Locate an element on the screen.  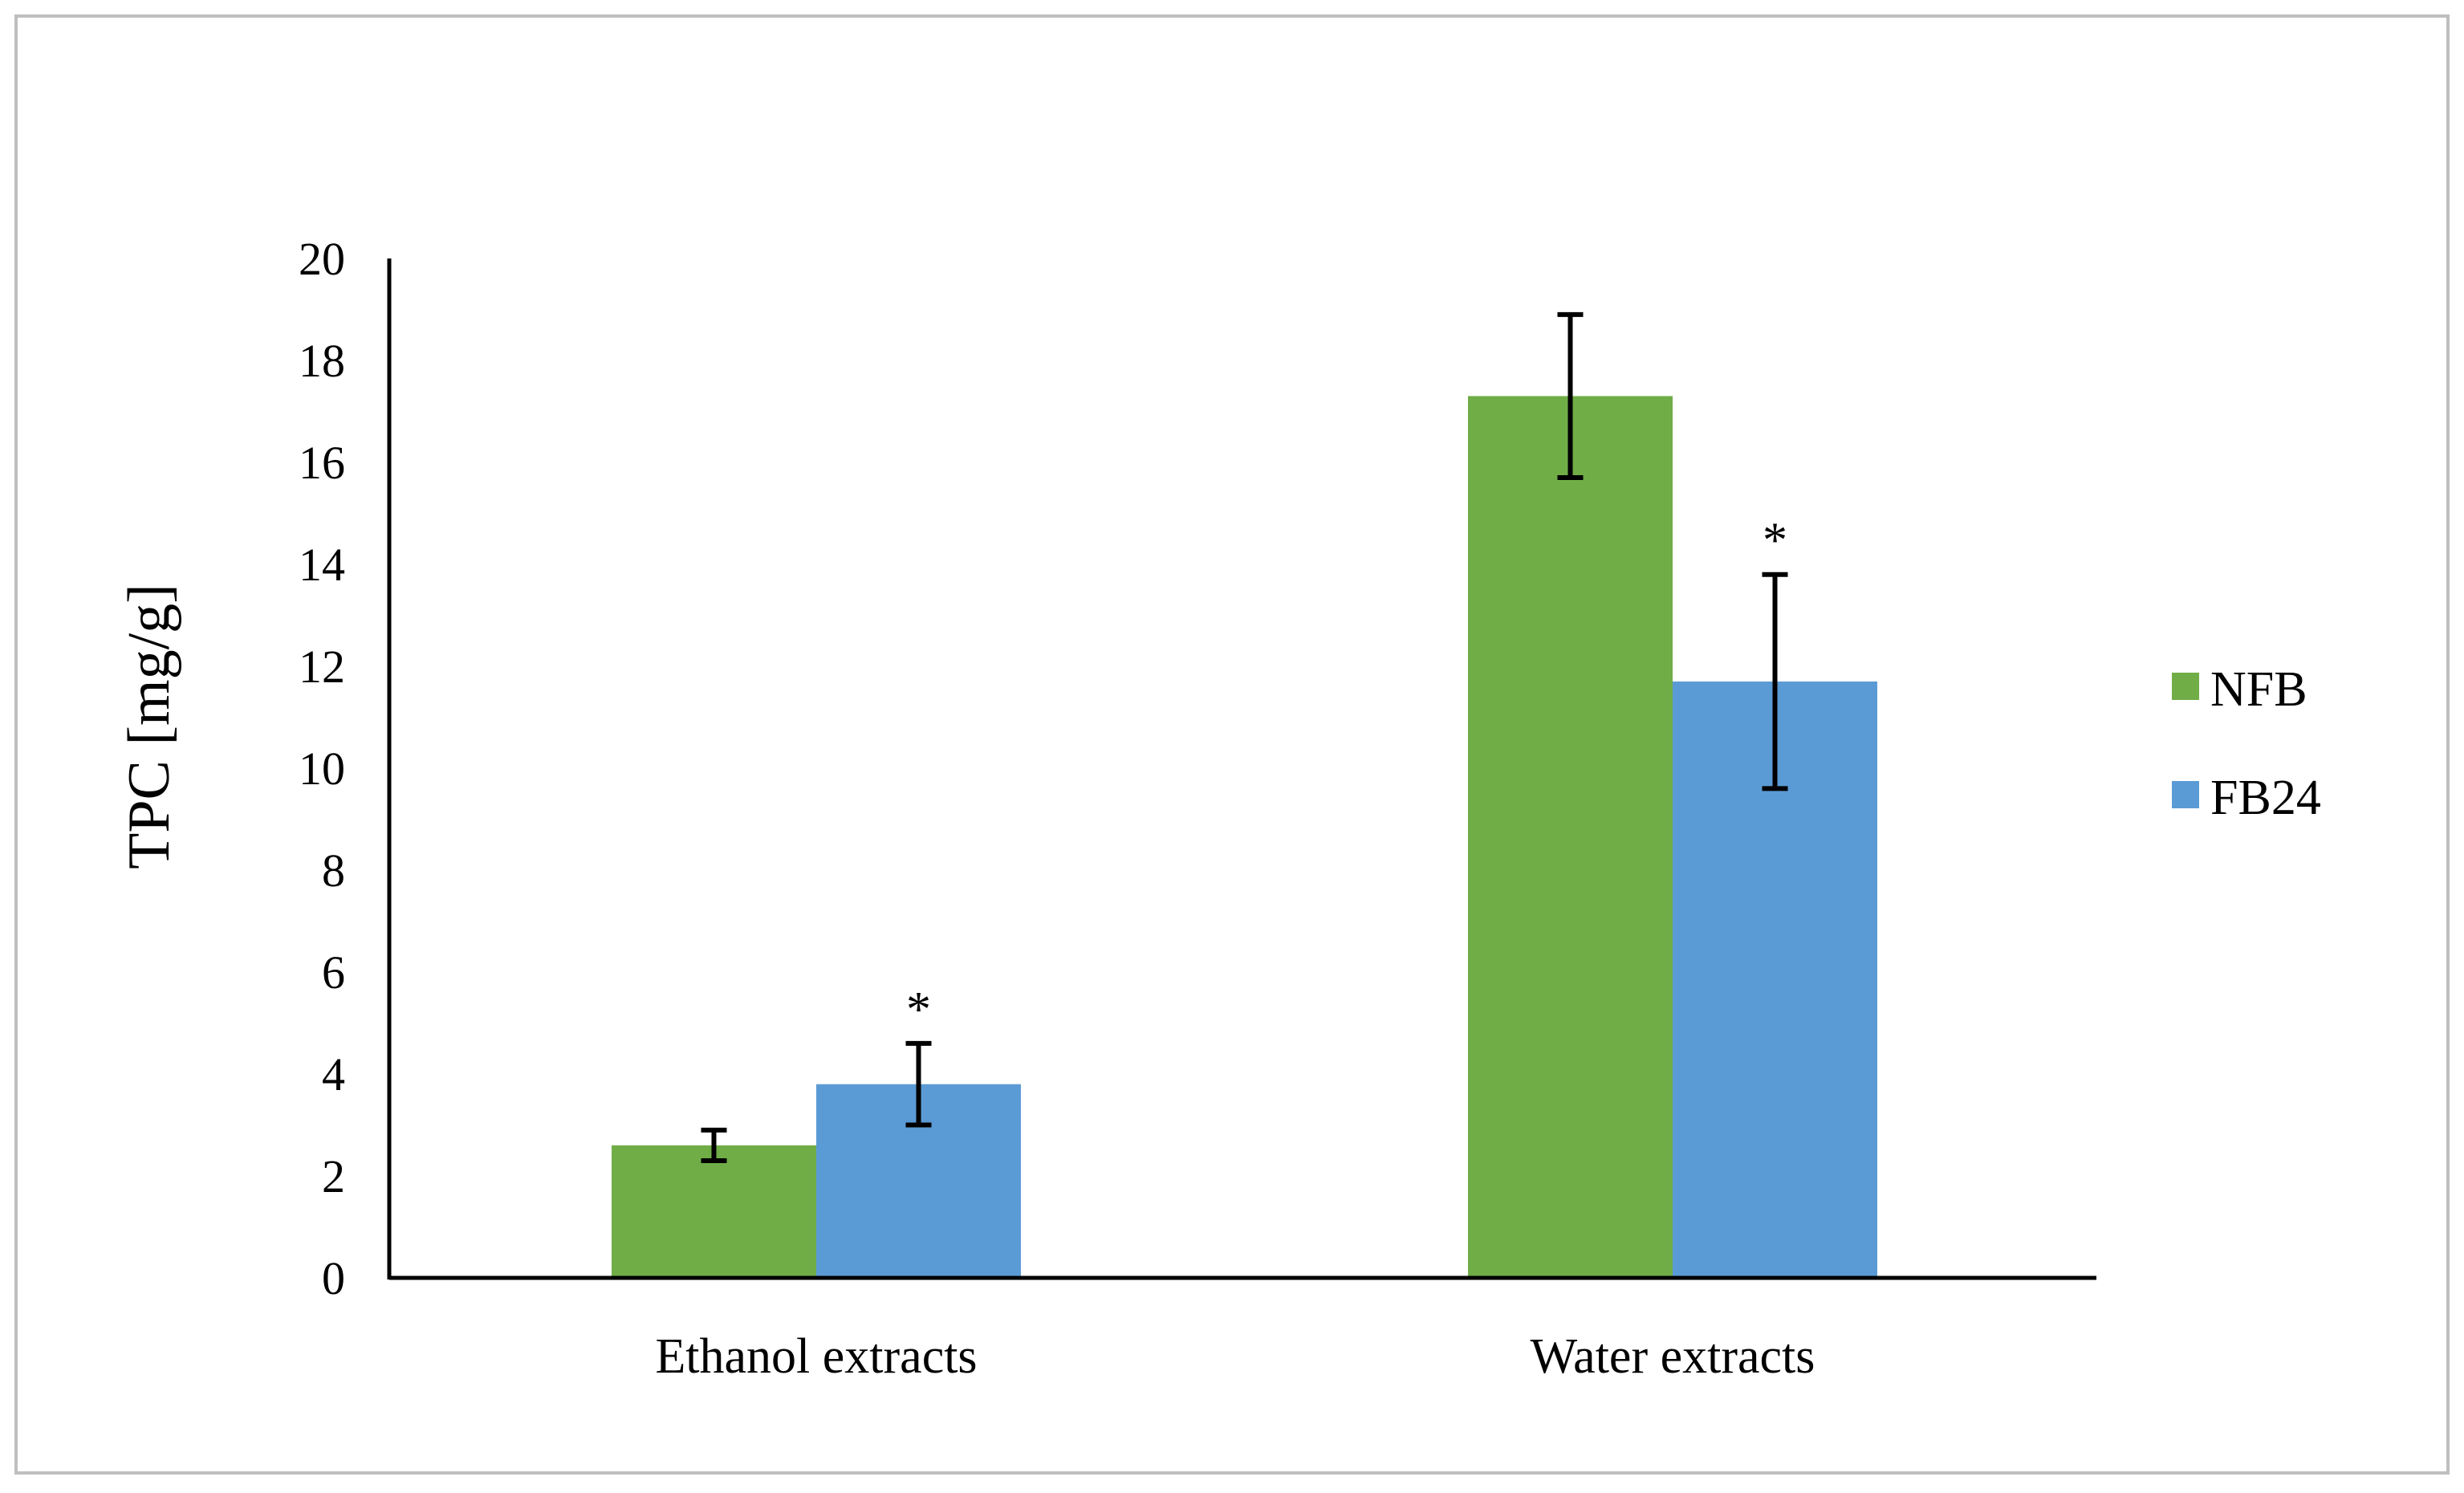
legend-swatch-fb24 is located at coordinates (2185, 794).